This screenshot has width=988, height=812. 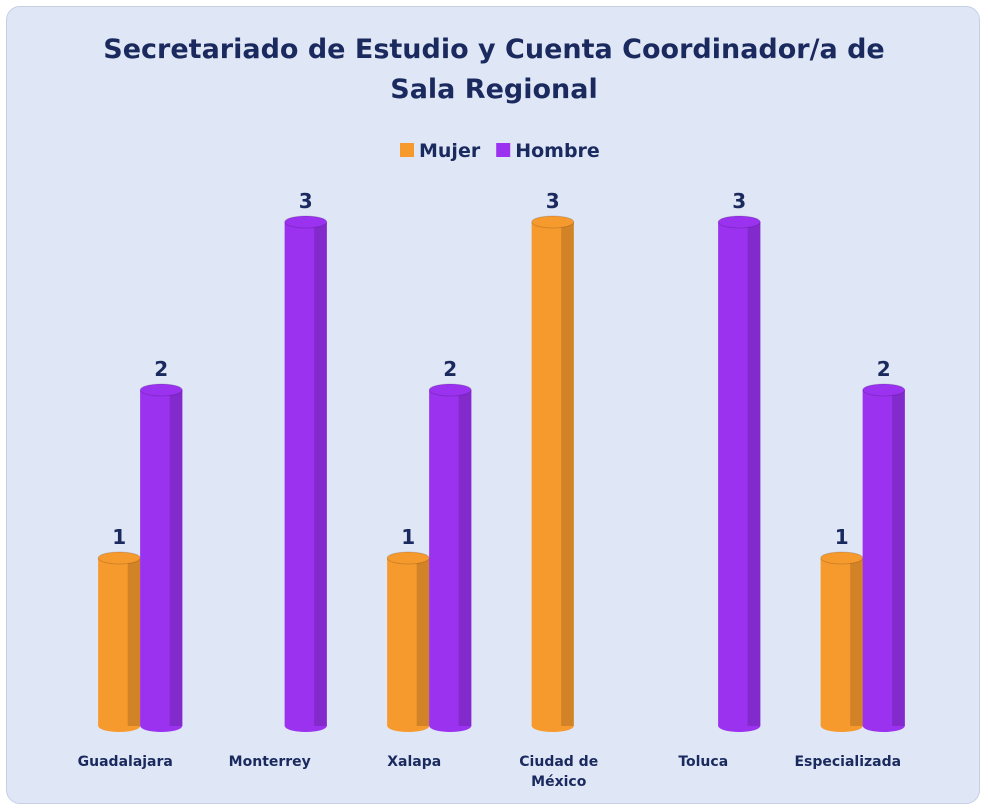 What do you see at coordinates (848, 762) in the screenshot?
I see `x-tick-label: Especializada` at bounding box center [848, 762].